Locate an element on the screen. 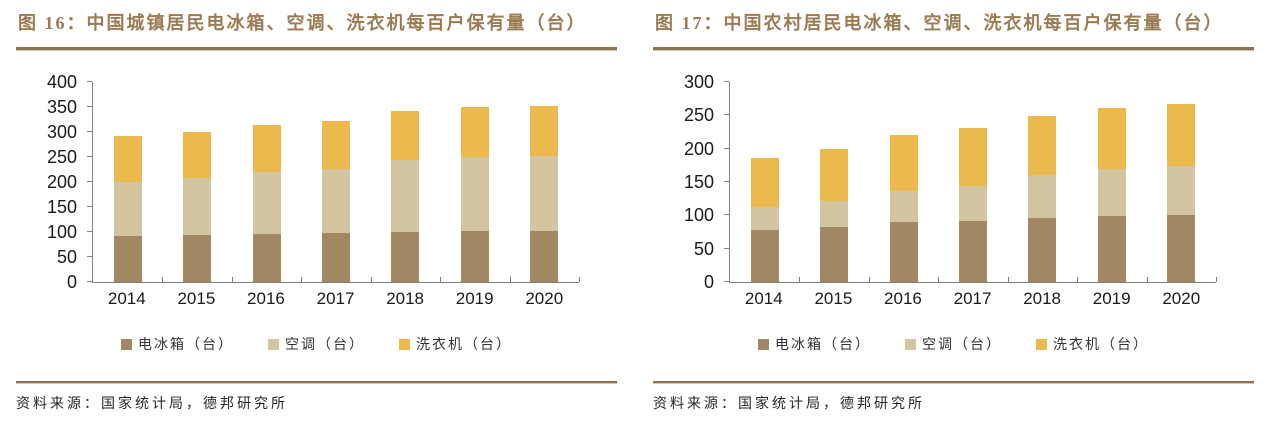 The width and height of the screenshot is (1269, 427). x-axis-tick-label: 2015 is located at coordinates (196, 298).